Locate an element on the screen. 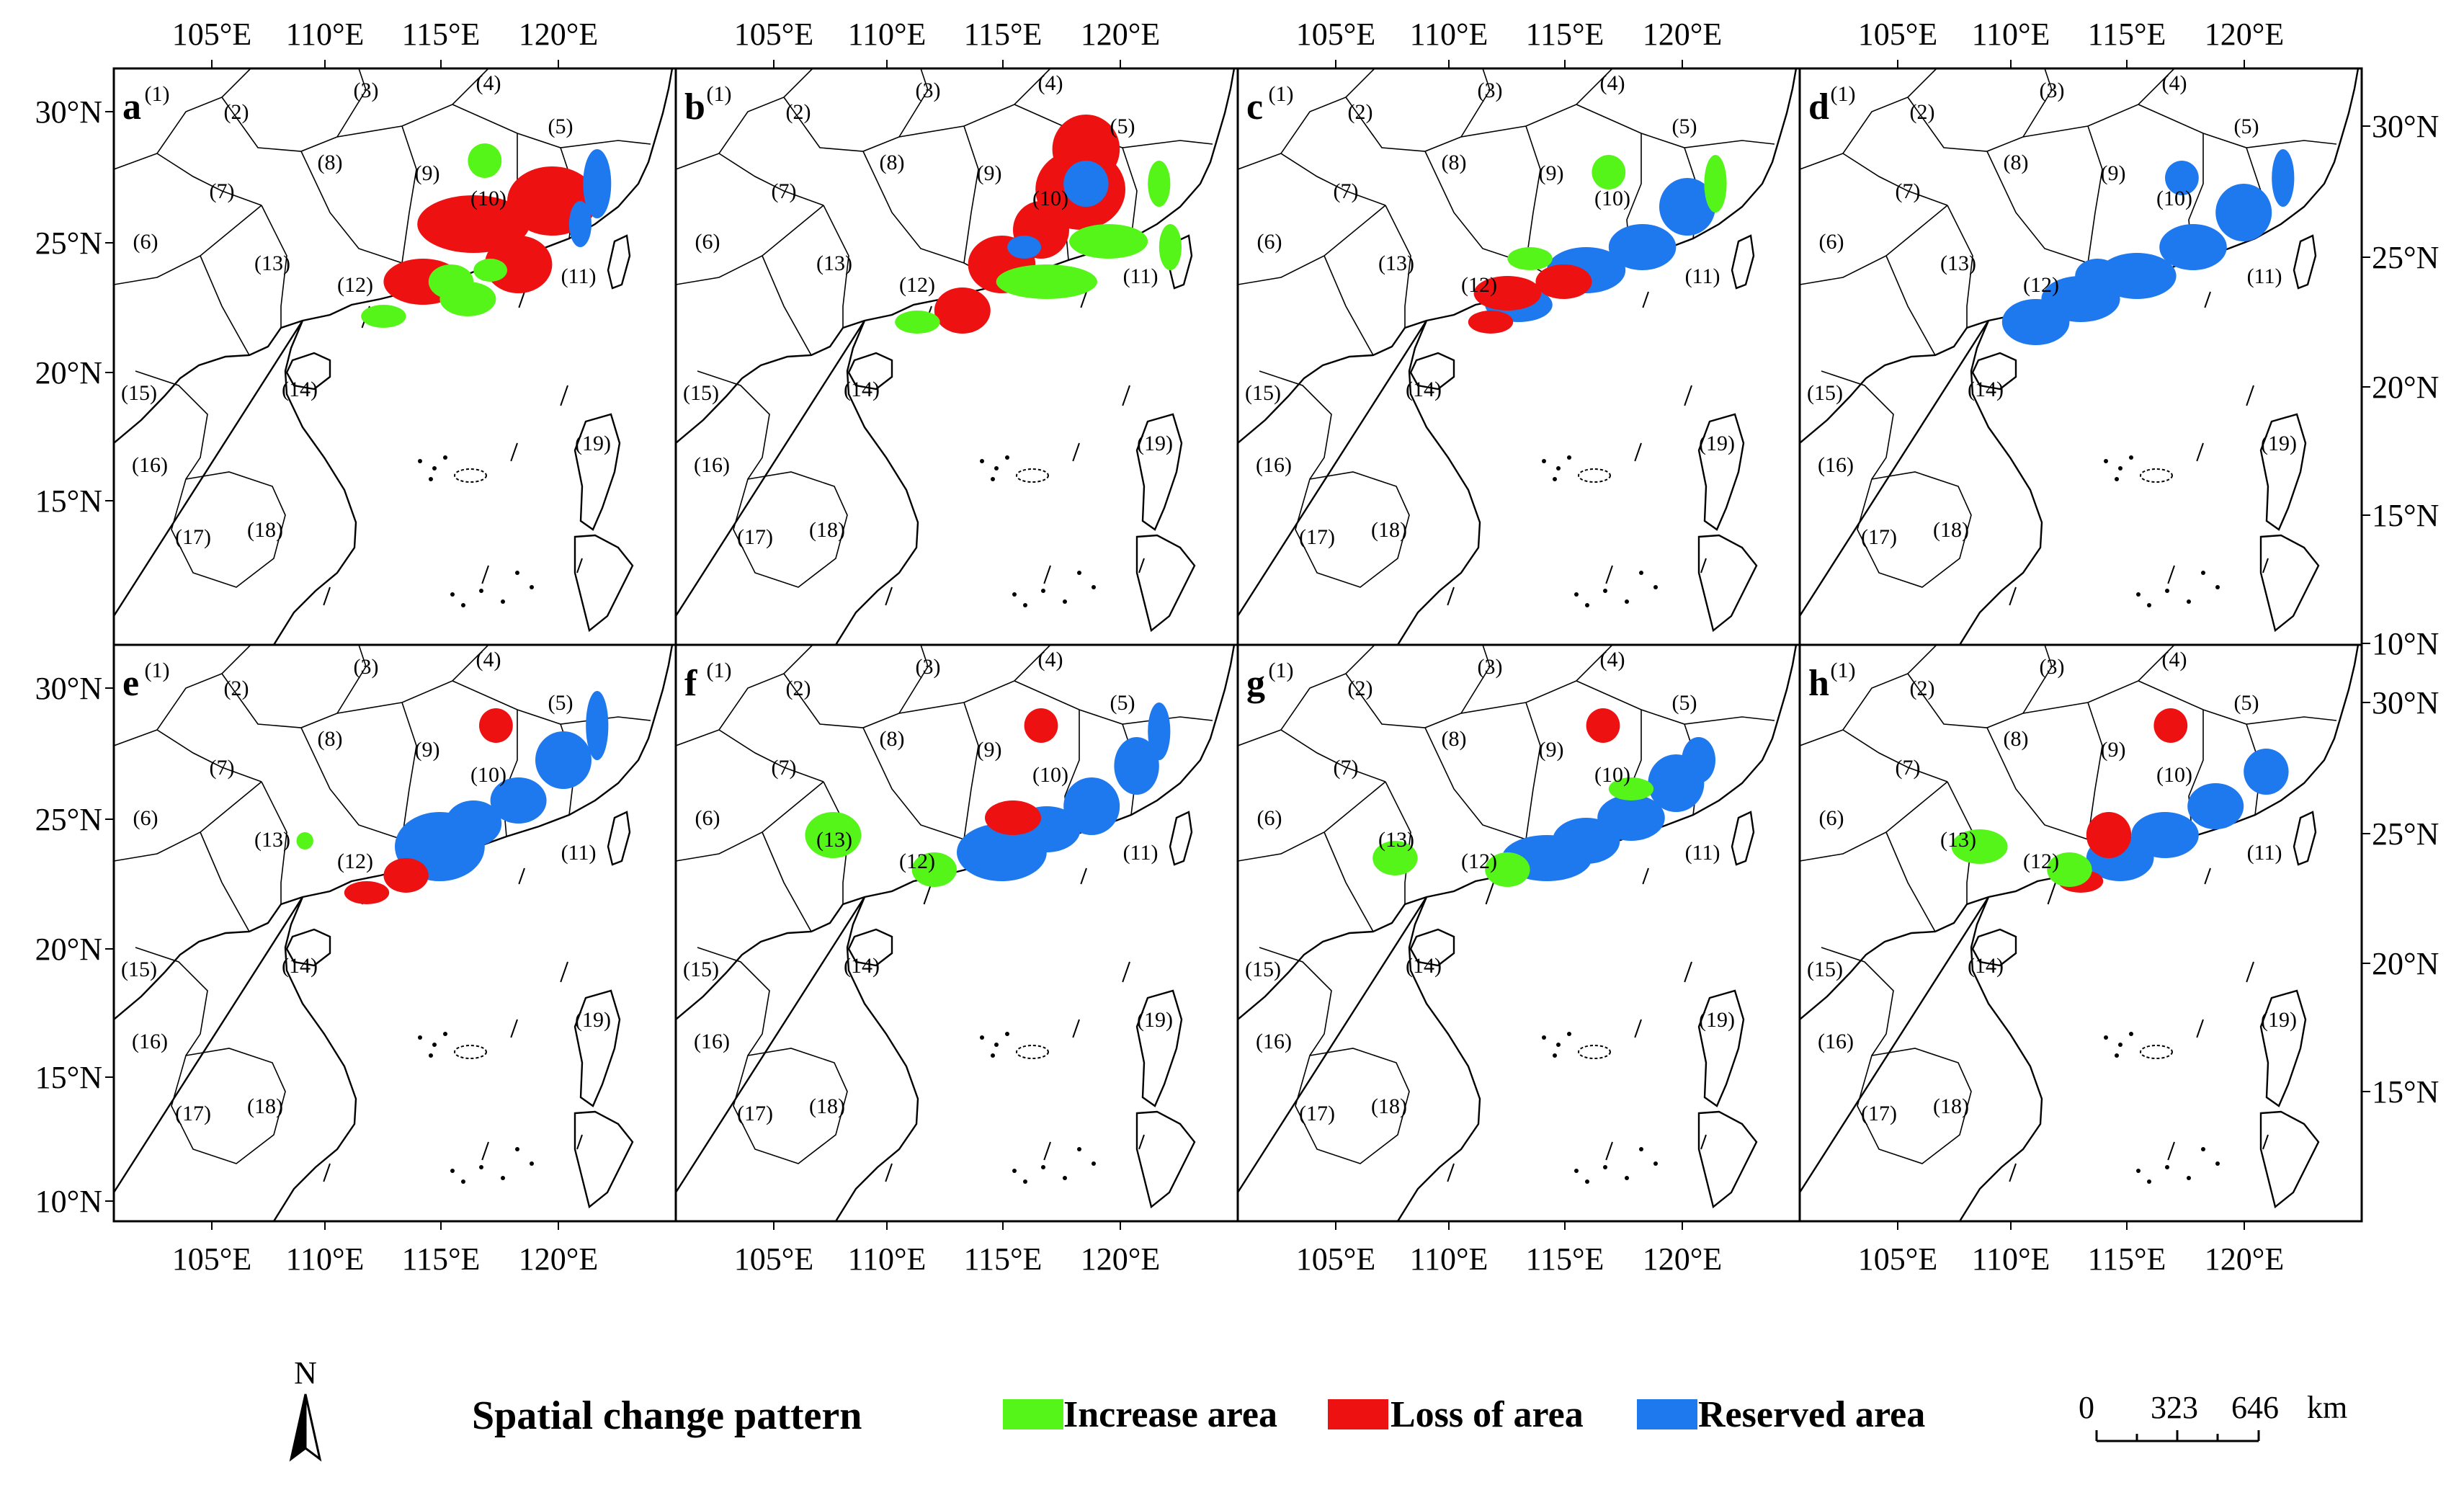 This screenshot has width=2464, height=1490. patch-loss is located at coordinates (496, 725).